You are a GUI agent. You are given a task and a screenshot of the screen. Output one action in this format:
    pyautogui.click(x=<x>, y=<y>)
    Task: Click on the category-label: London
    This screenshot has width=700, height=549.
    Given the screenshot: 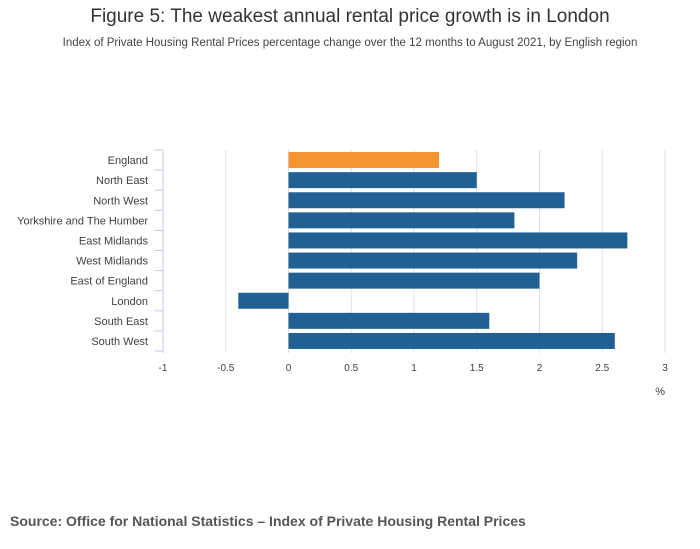 What is the action you would take?
    pyautogui.click(x=129, y=302)
    